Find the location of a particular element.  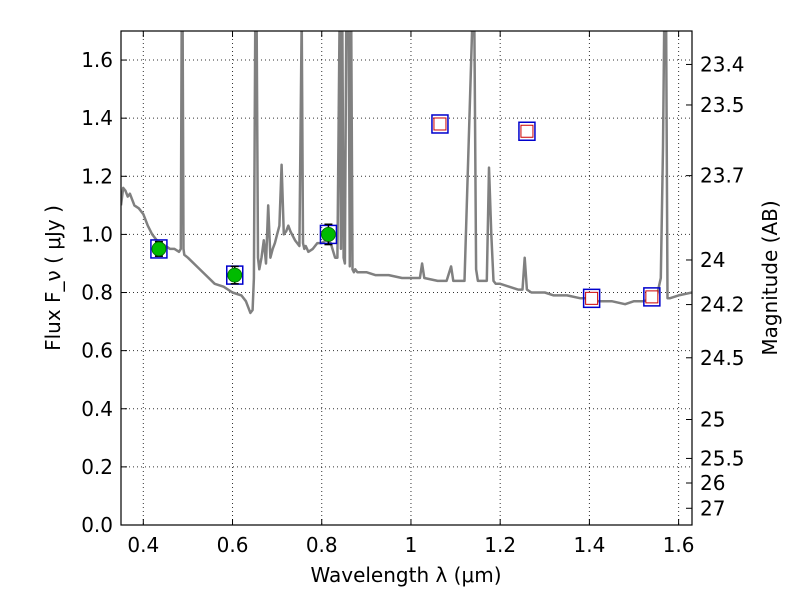

y-tick-label: 1.6 is located at coordinates (97, 60).